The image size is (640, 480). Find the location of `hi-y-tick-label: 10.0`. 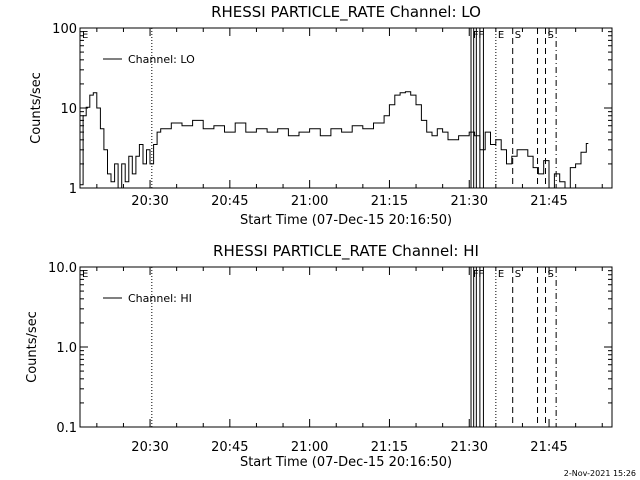

hi-y-tick-label: 10.0 is located at coordinates (62, 268).